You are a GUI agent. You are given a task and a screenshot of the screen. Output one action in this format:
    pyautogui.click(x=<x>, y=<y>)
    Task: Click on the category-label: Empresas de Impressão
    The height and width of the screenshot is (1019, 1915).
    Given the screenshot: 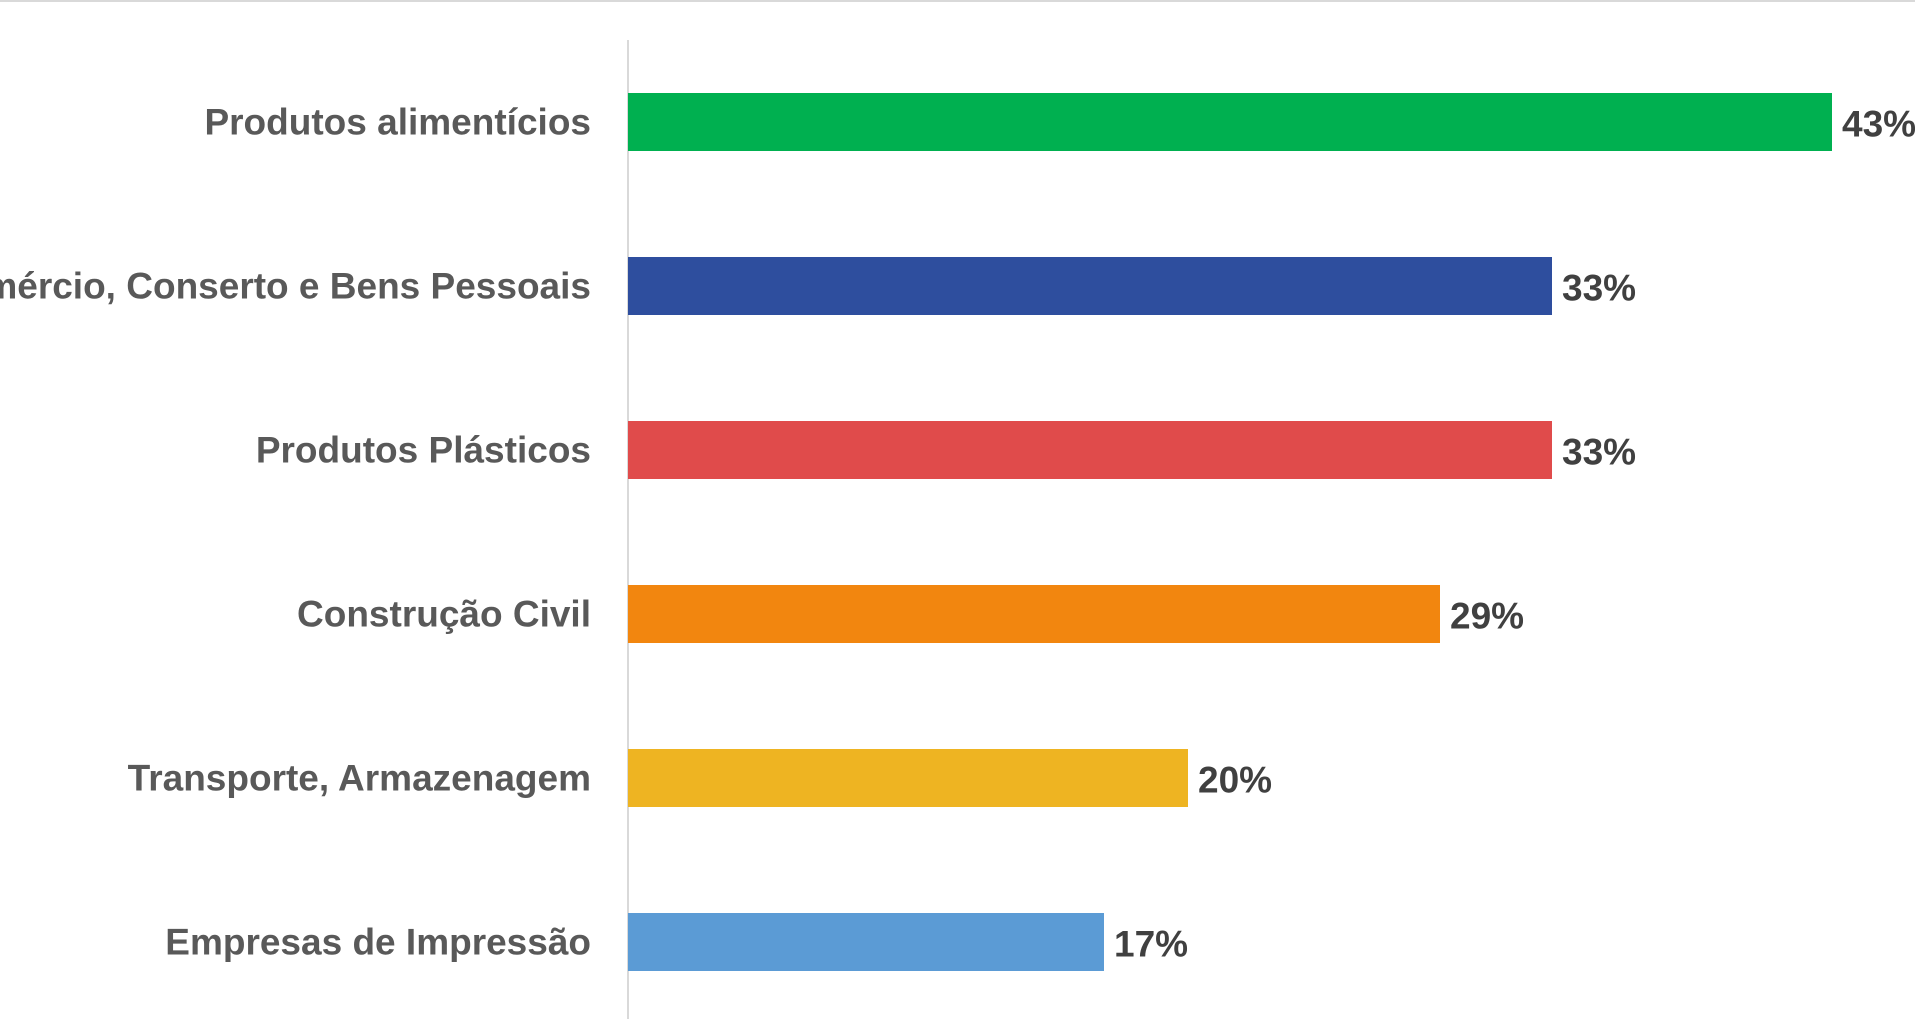 What is the action you would take?
    pyautogui.click(x=378, y=942)
    